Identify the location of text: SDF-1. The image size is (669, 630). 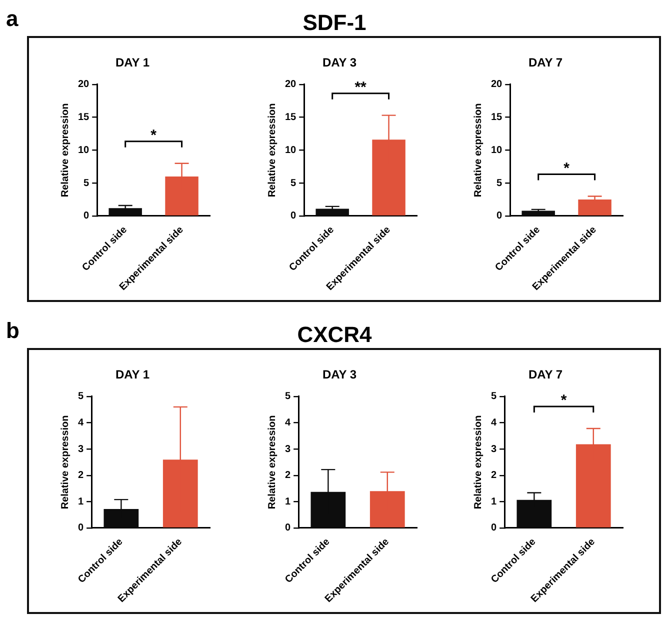
(334, 22).